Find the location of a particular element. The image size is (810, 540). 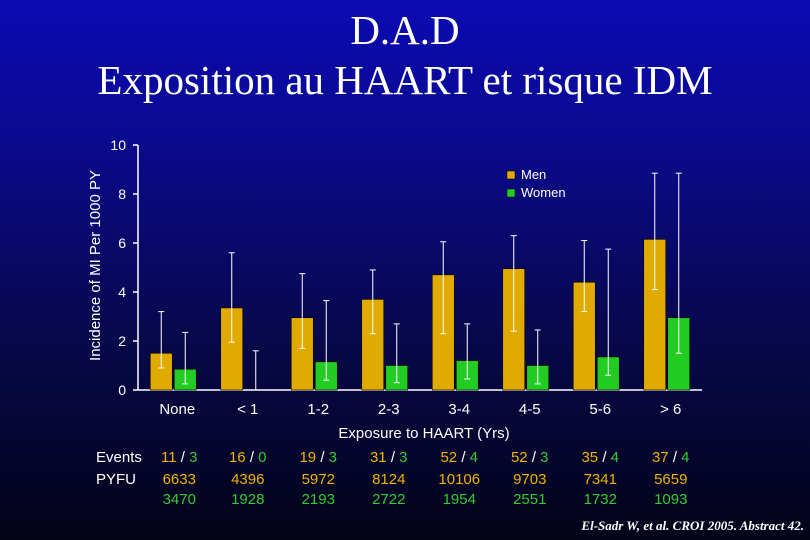

events-cell: 16 / 0 is located at coordinates (248, 458).